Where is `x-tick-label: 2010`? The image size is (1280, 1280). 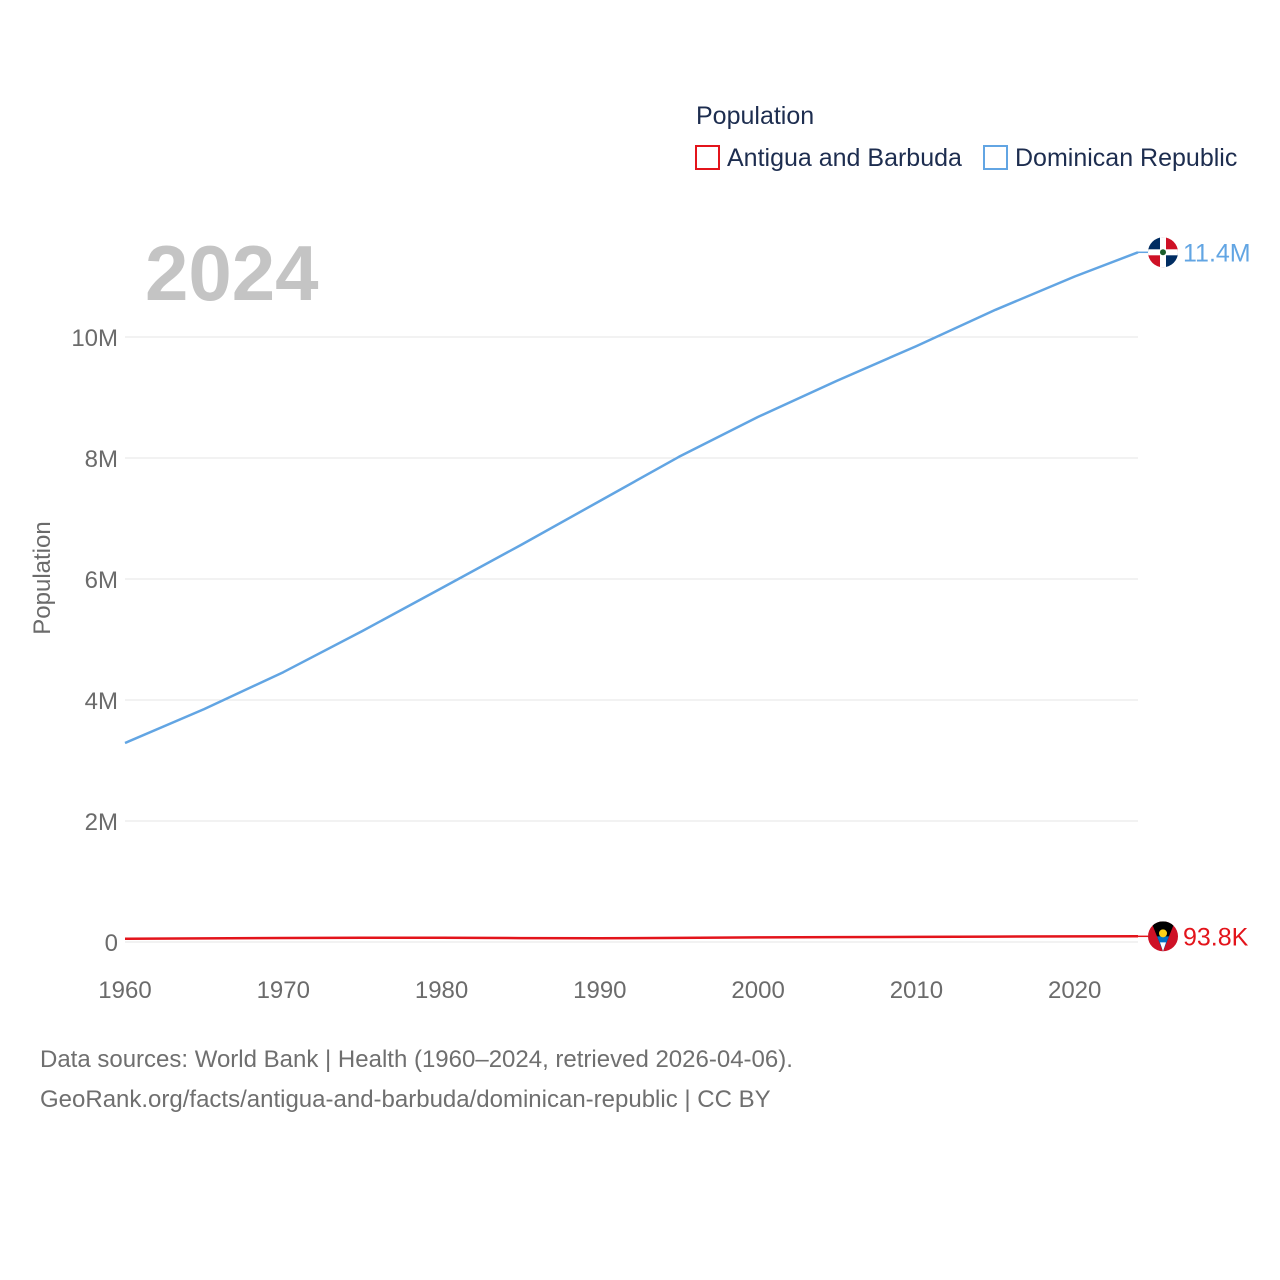 x-tick-label: 2010 is located at coordinates (916, 990).